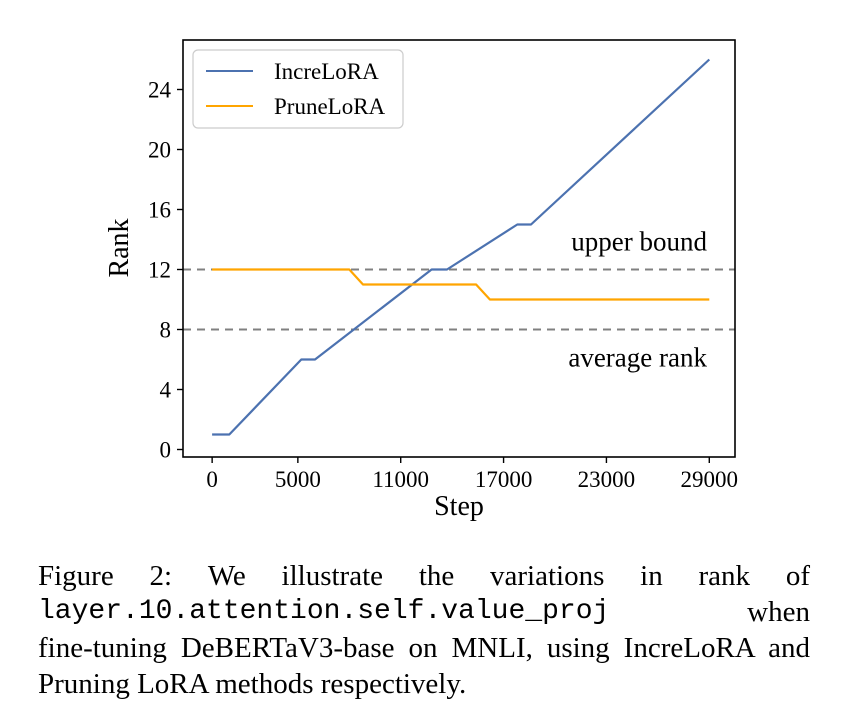 This screenshot has height=725, width=851. What do you see at coordinates (119, 247) in the screenshot?
I see `y-axis-label: Rank` at bounding box center [119, 247].